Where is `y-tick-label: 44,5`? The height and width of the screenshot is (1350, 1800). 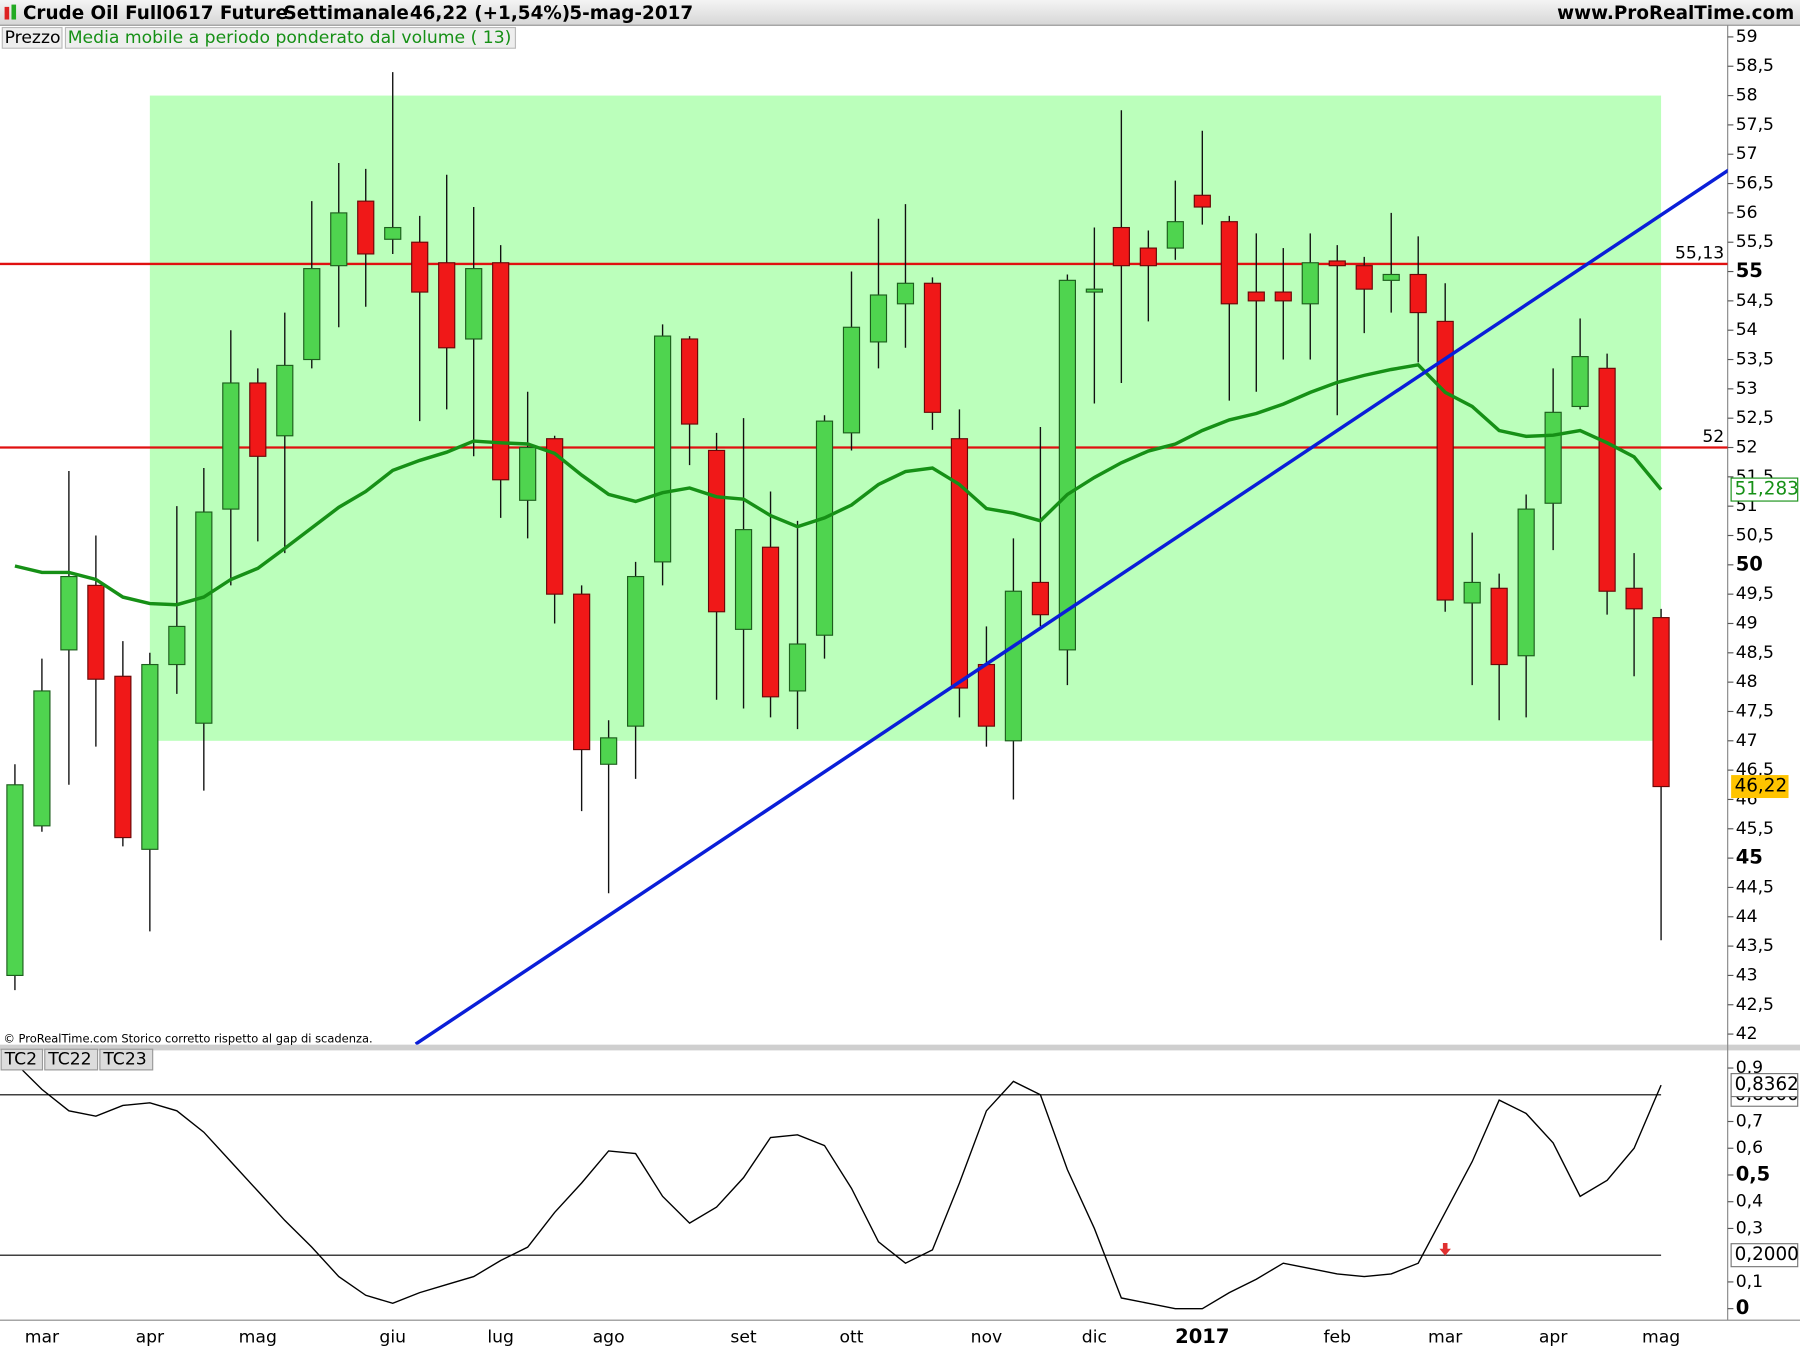 y-tick-label: 44,5 is located at coordinates (1755, 887).